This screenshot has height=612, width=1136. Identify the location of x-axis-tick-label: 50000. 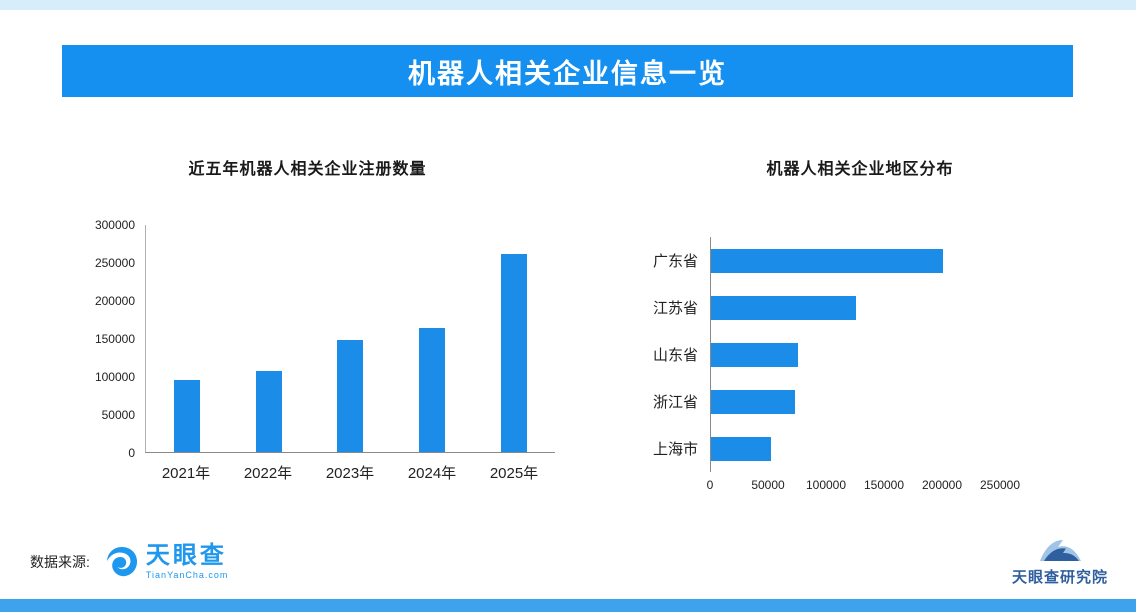
(768, 485).